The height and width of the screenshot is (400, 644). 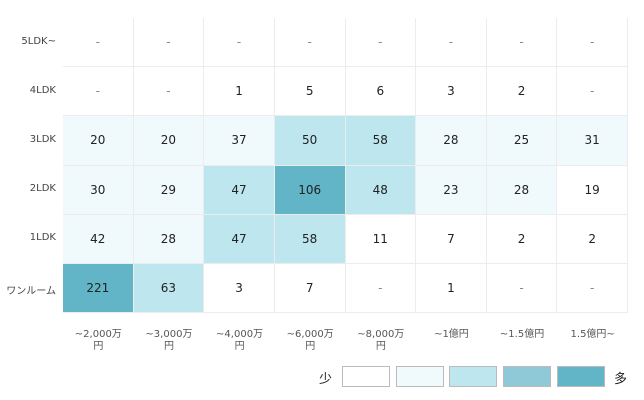 What do you see at coordinates (326, 379) in the screenshot?
I see `legend-low: 少` at bounding box center [326, 379].